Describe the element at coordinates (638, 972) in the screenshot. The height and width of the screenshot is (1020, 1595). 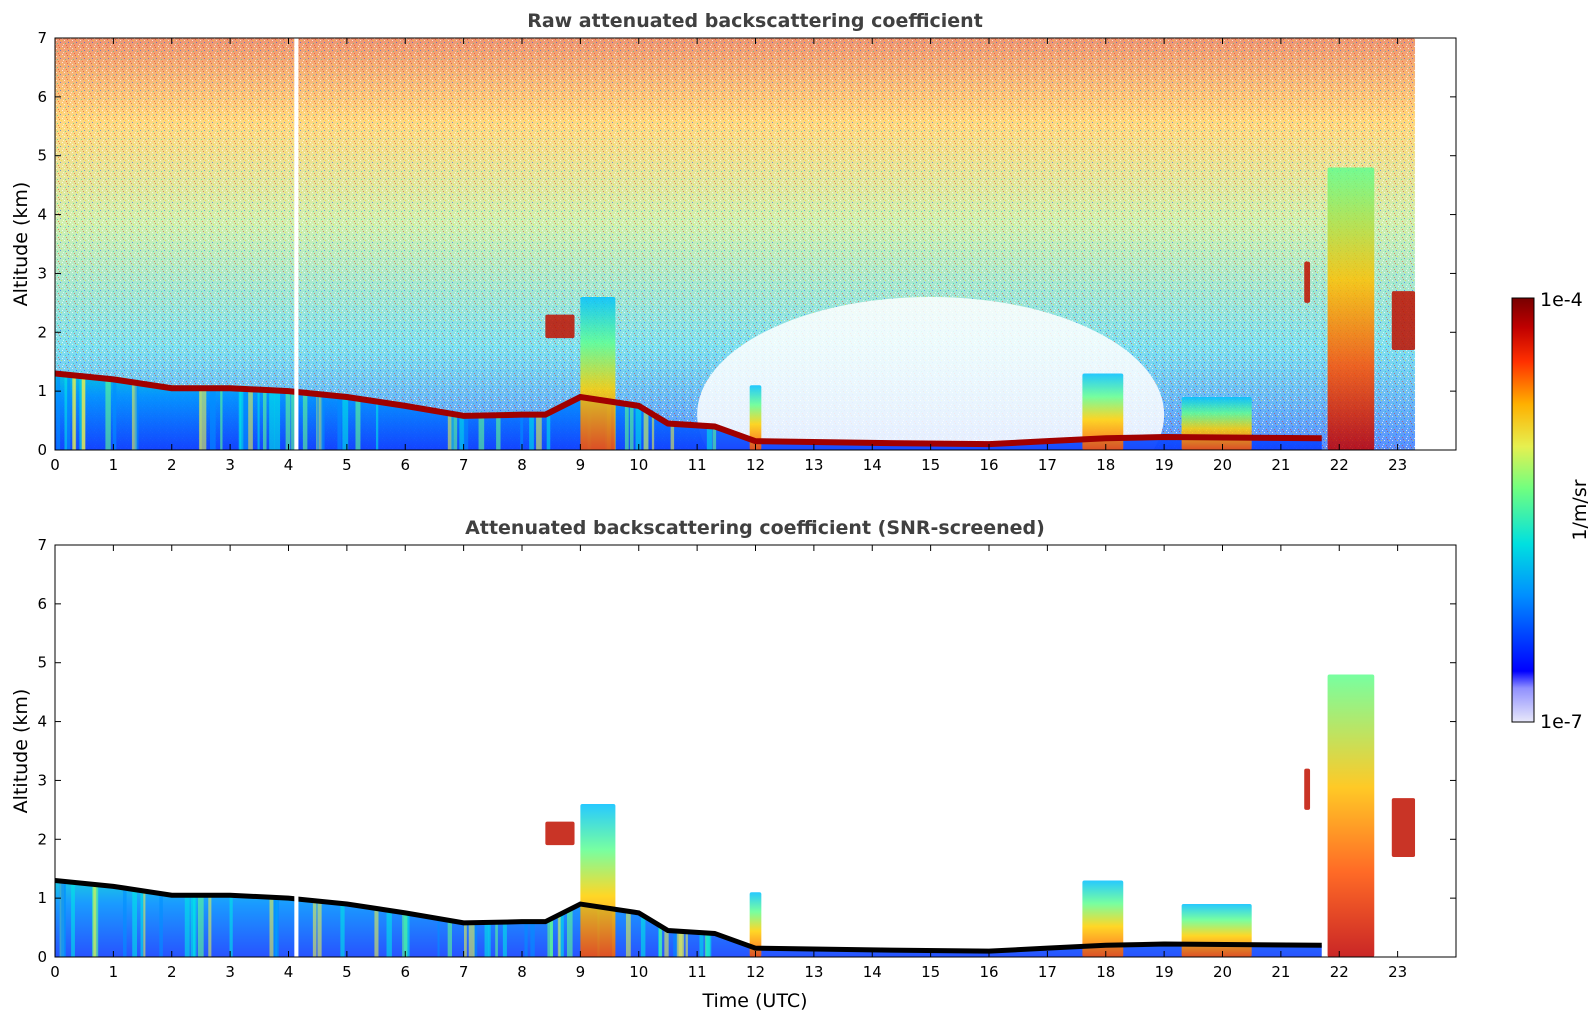
I see `x-tick-label: 10` at that location.